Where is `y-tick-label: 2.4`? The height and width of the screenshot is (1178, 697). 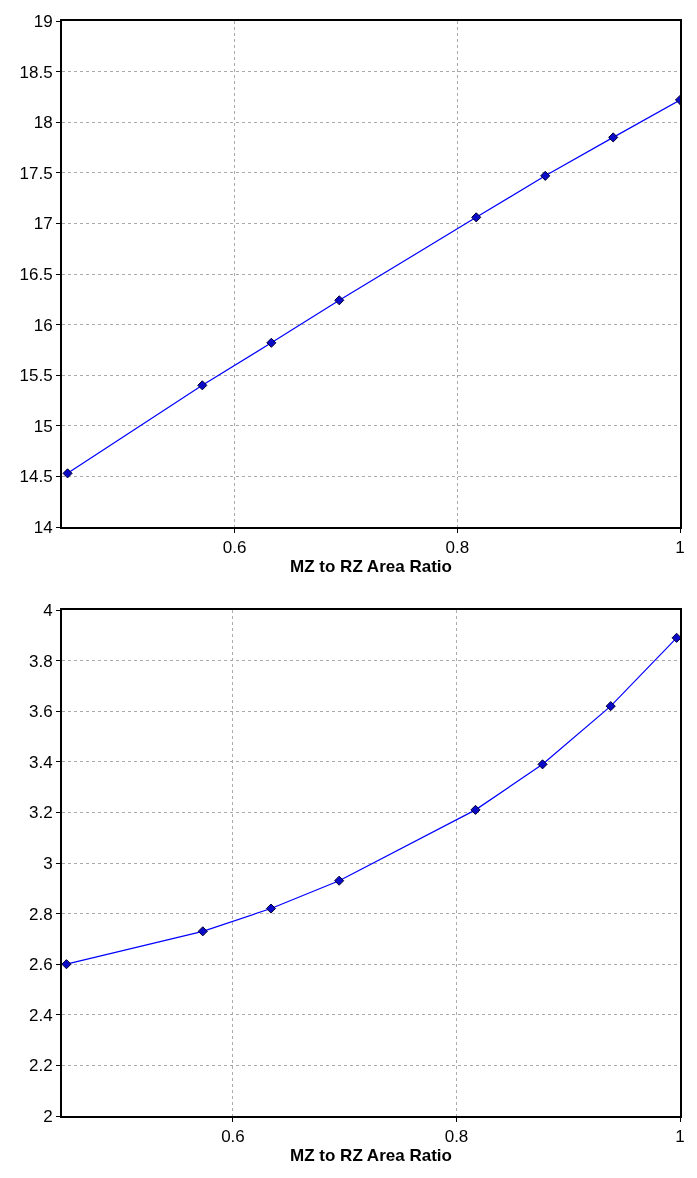 y-tick-label: 2.4 is located at coordinates (40, 1015).